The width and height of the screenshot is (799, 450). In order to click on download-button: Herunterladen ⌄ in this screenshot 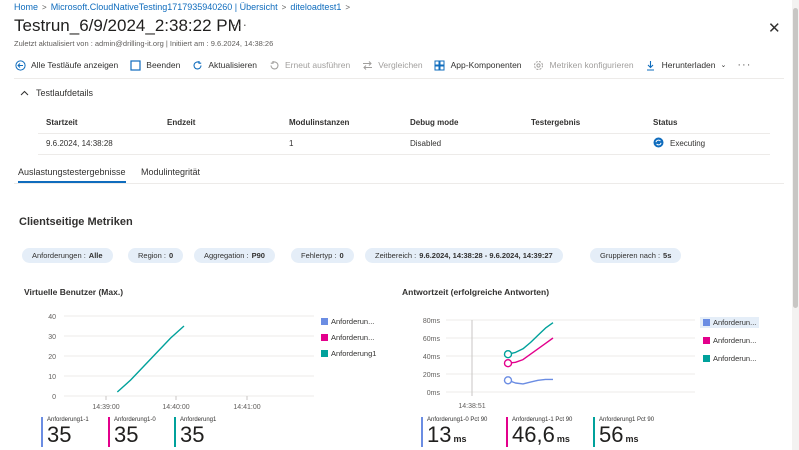, I will do `click(686, 65)`.